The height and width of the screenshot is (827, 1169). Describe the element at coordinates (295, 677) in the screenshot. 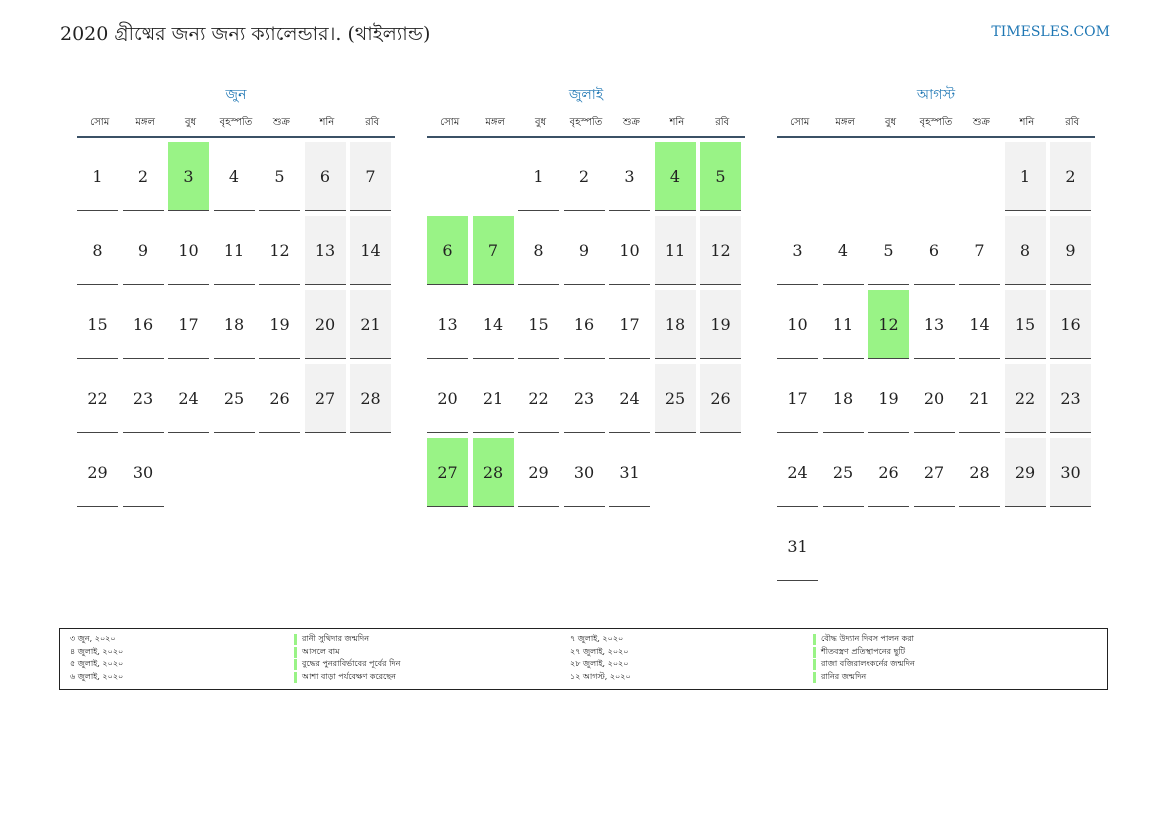

I see `legend-color-marker` at that location.